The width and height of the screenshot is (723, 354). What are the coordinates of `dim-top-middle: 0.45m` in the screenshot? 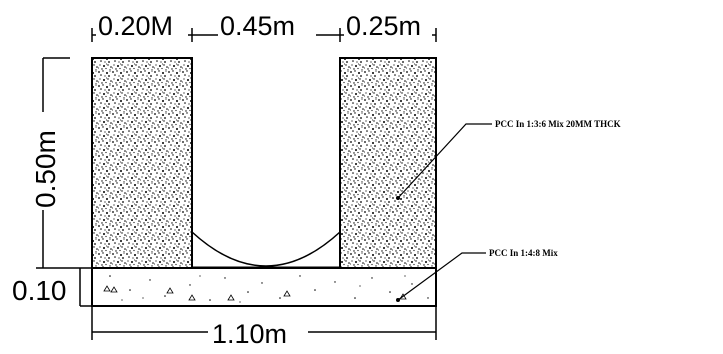 It's located at (257, 26).